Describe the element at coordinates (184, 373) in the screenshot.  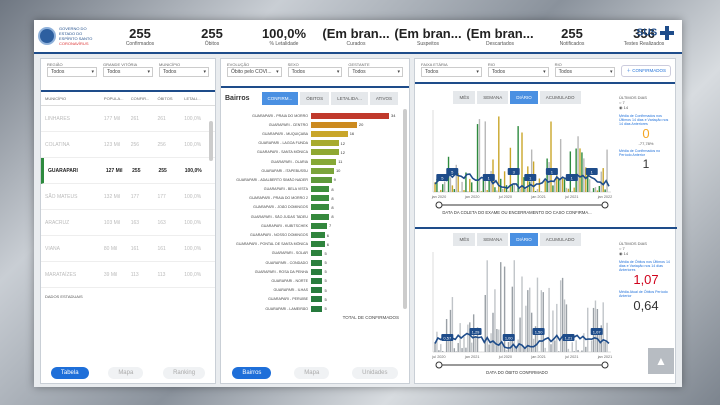
I see `view-button-ranking: Ranking` at that location.